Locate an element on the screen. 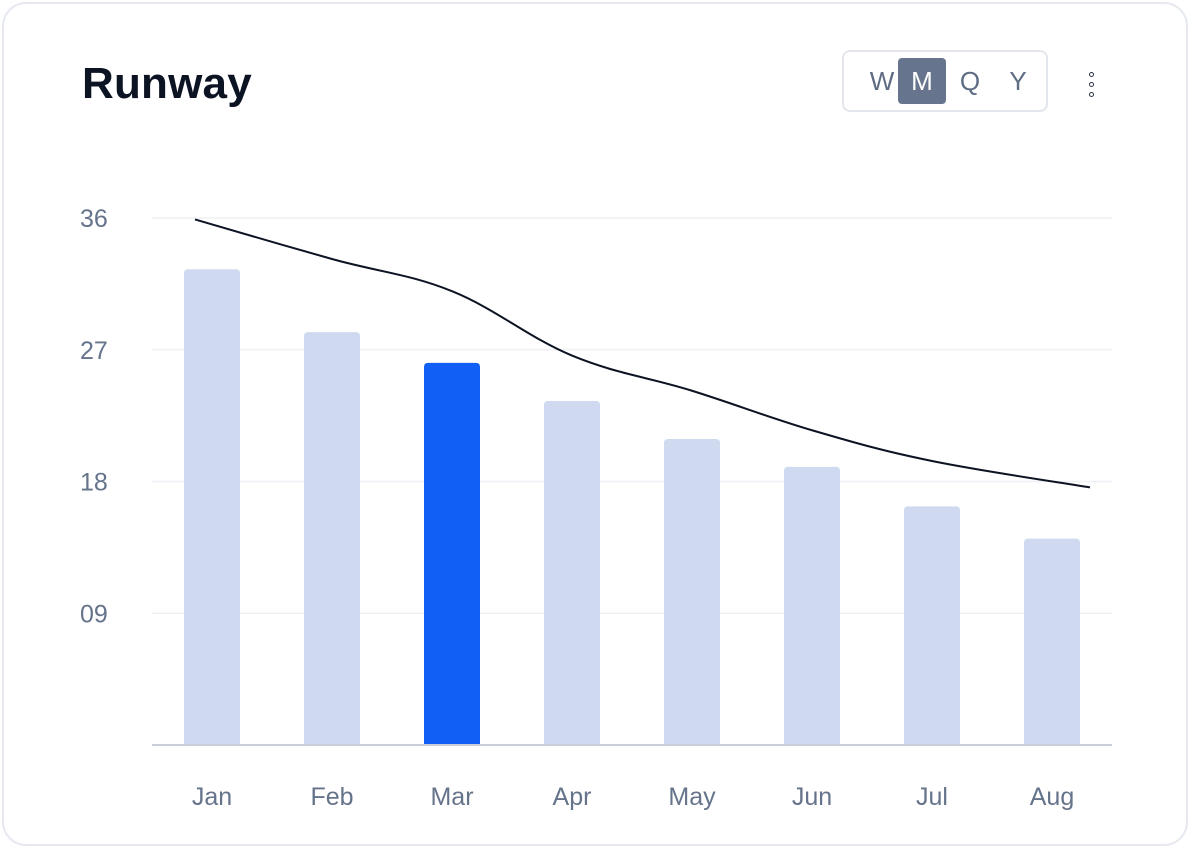  period-year-button: Y is located at coordinates (1018, 80).